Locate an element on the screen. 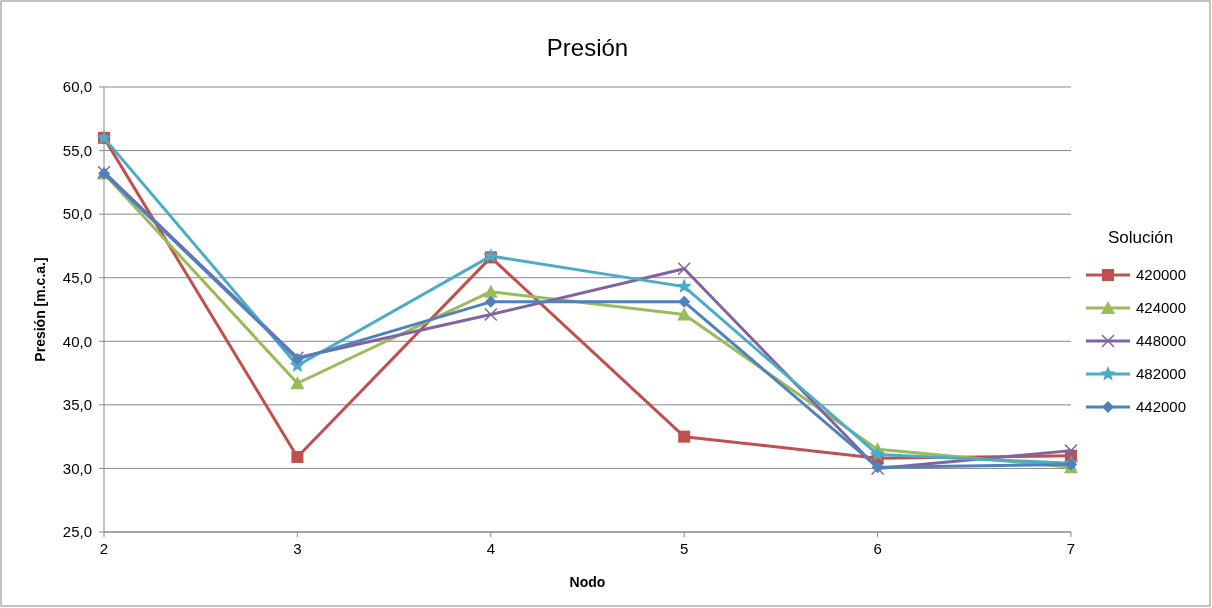 Image resolution: width=1212 pixels, height=608 pixels. y-tick-label: 50,0 is located at coordinates (77, 214).